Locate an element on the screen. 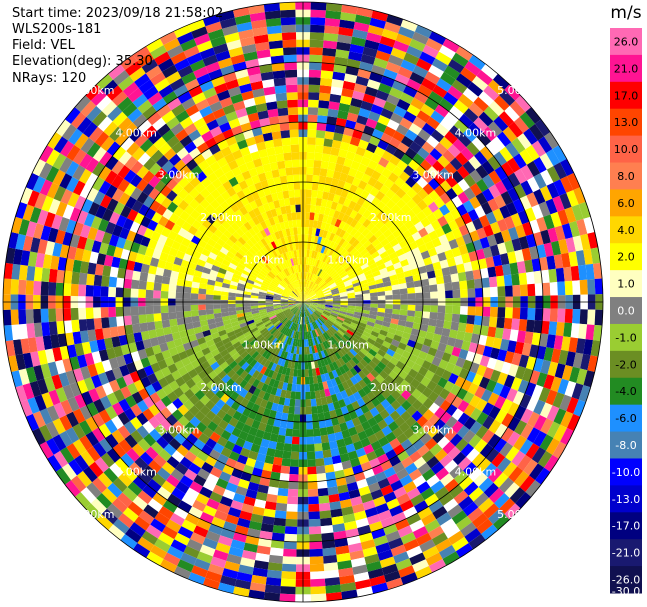 Image resolution: width=647 pixels, height=607 pixels. colorbar-tick-label: 17.0 is located at coordinates (626, 95).